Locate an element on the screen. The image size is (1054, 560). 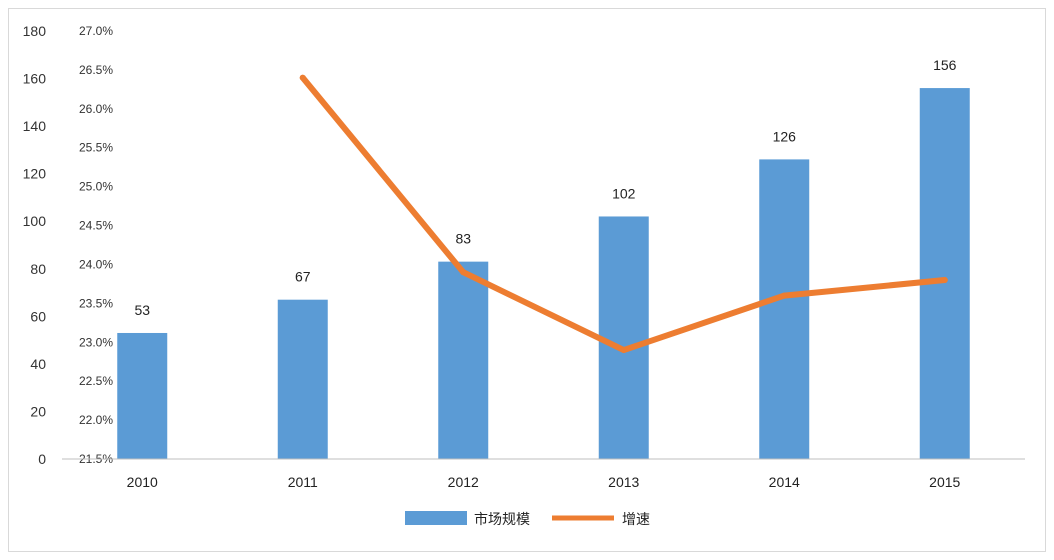
legend-label-line: 增速 is located at coordinates (636, 519).